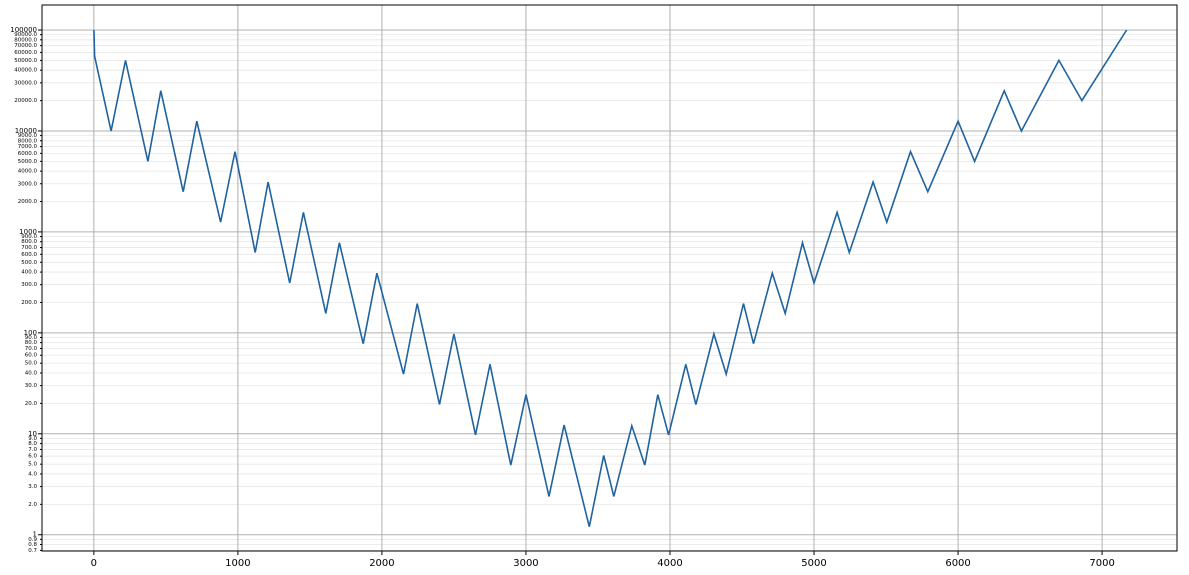  What do you see at coordinates (32, 487) in the screenshot?
I see `y-tick-label: 3.0` at bounding box center [32, 487].